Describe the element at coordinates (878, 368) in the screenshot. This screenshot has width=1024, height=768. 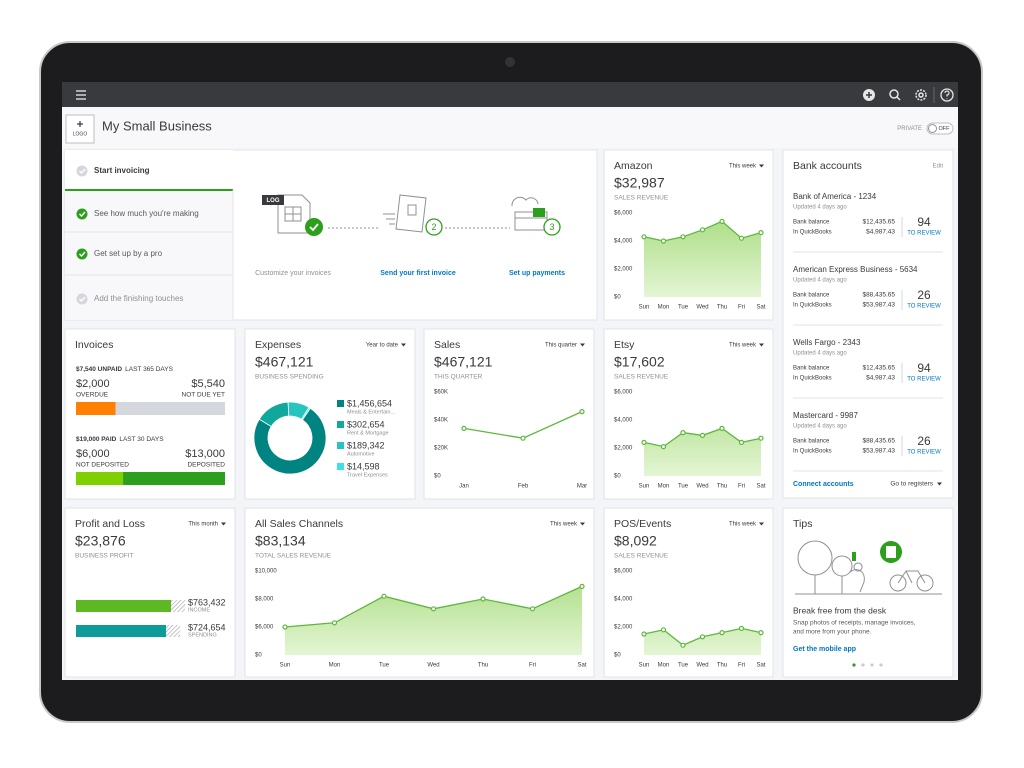
I see `bank-balance: $12,435.65` at that location.